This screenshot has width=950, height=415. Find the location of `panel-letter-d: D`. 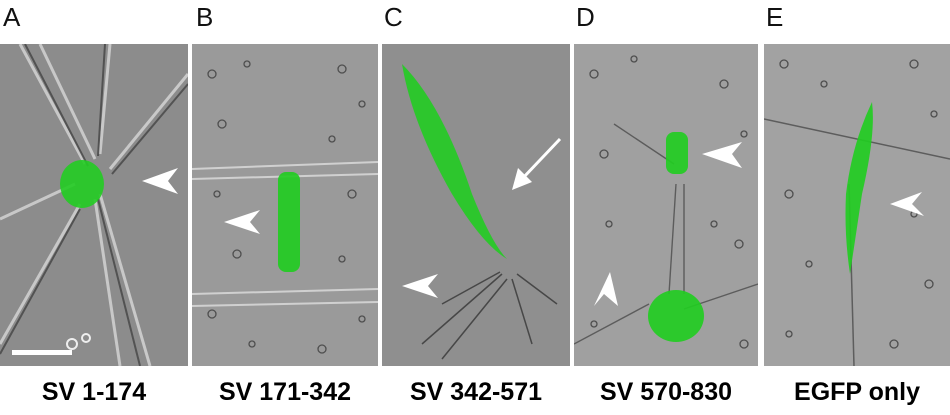

panel-letter-d: D is located at coordinates (585, 17).